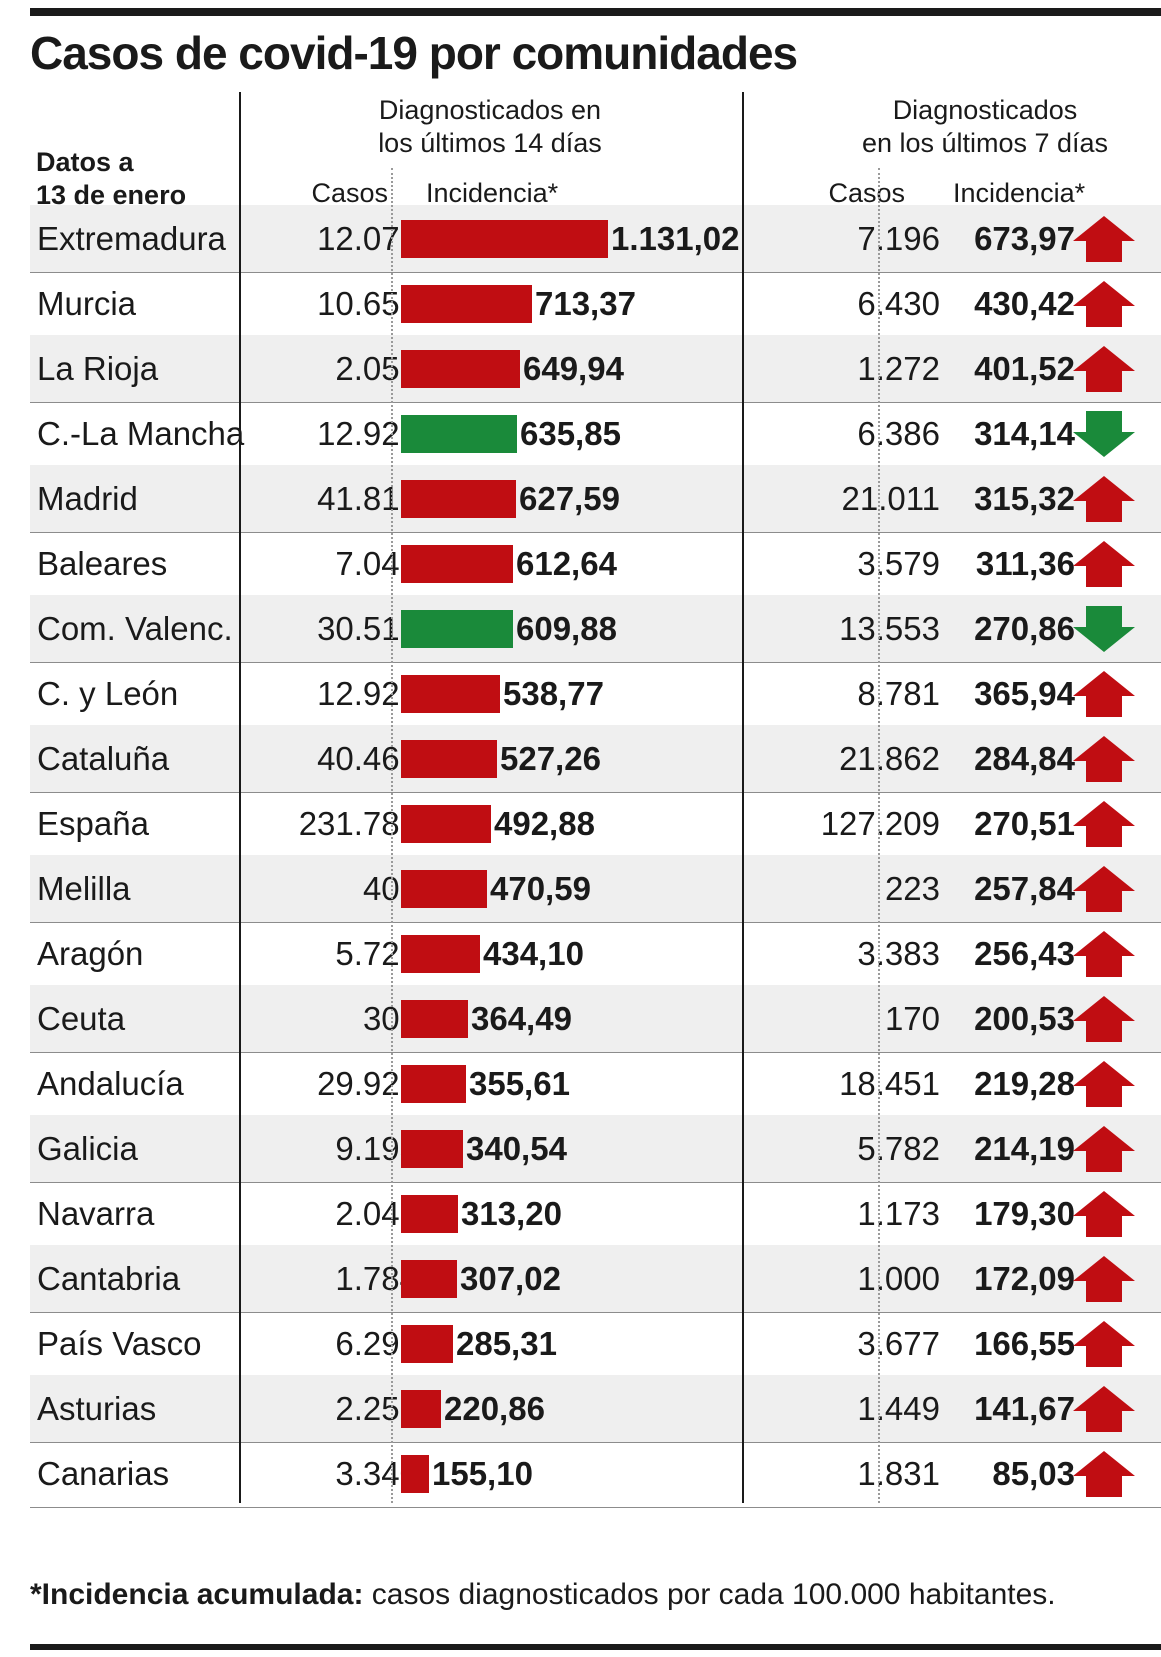 Image resolution: width=1161 pixels, height=1657 pixels. Describe the element at coordinates (743, 797) in the screenshot. I see `column-divider-groups` at that location.